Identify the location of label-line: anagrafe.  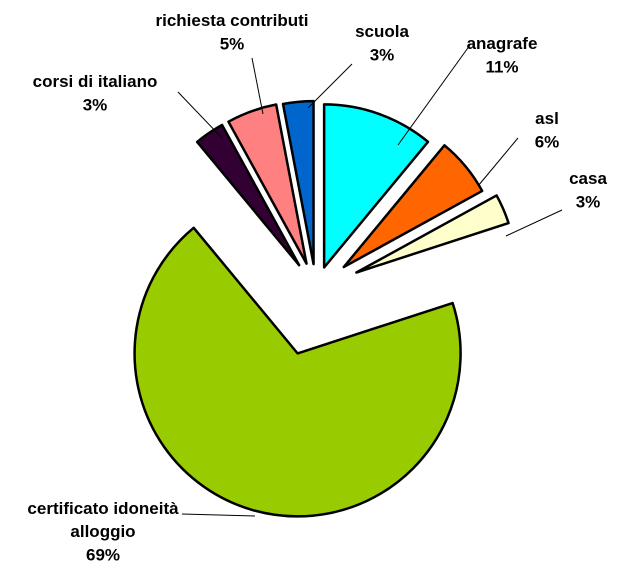
(502, 43).